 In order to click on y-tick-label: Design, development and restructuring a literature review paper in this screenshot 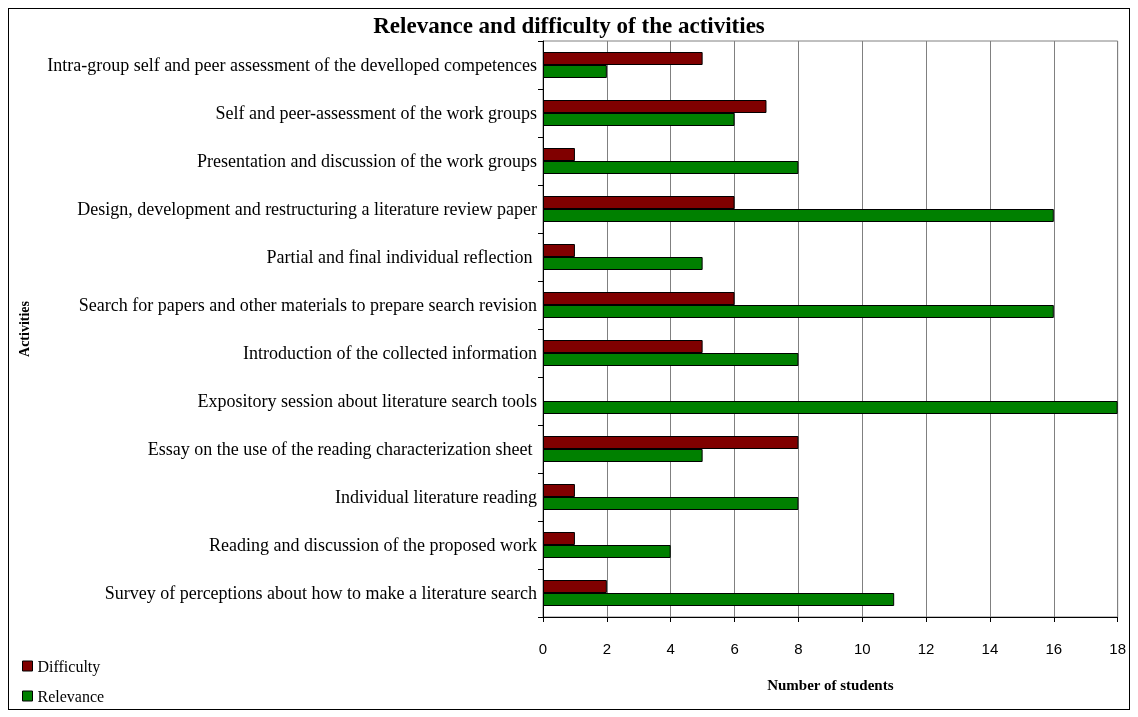, I will do `click(307, 209)`.